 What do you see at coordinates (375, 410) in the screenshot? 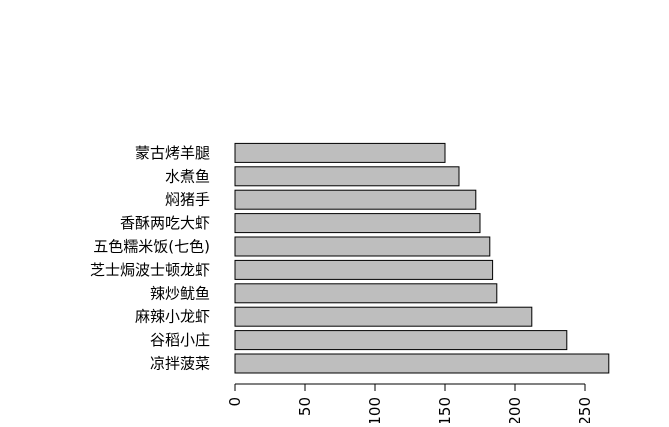
I see `x-tick-label: 100` at bounding box center [375, 410].